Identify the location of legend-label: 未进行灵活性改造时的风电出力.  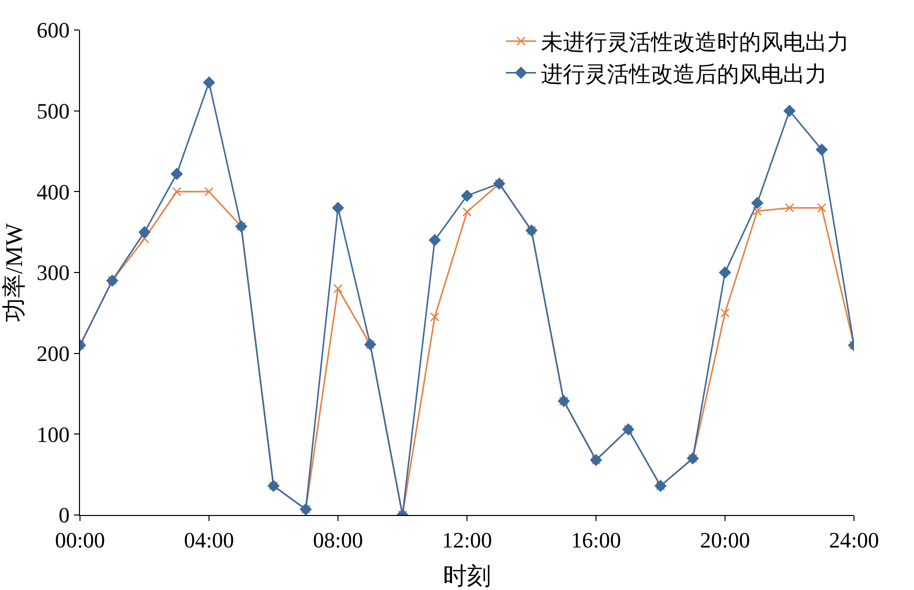
(695, 42).